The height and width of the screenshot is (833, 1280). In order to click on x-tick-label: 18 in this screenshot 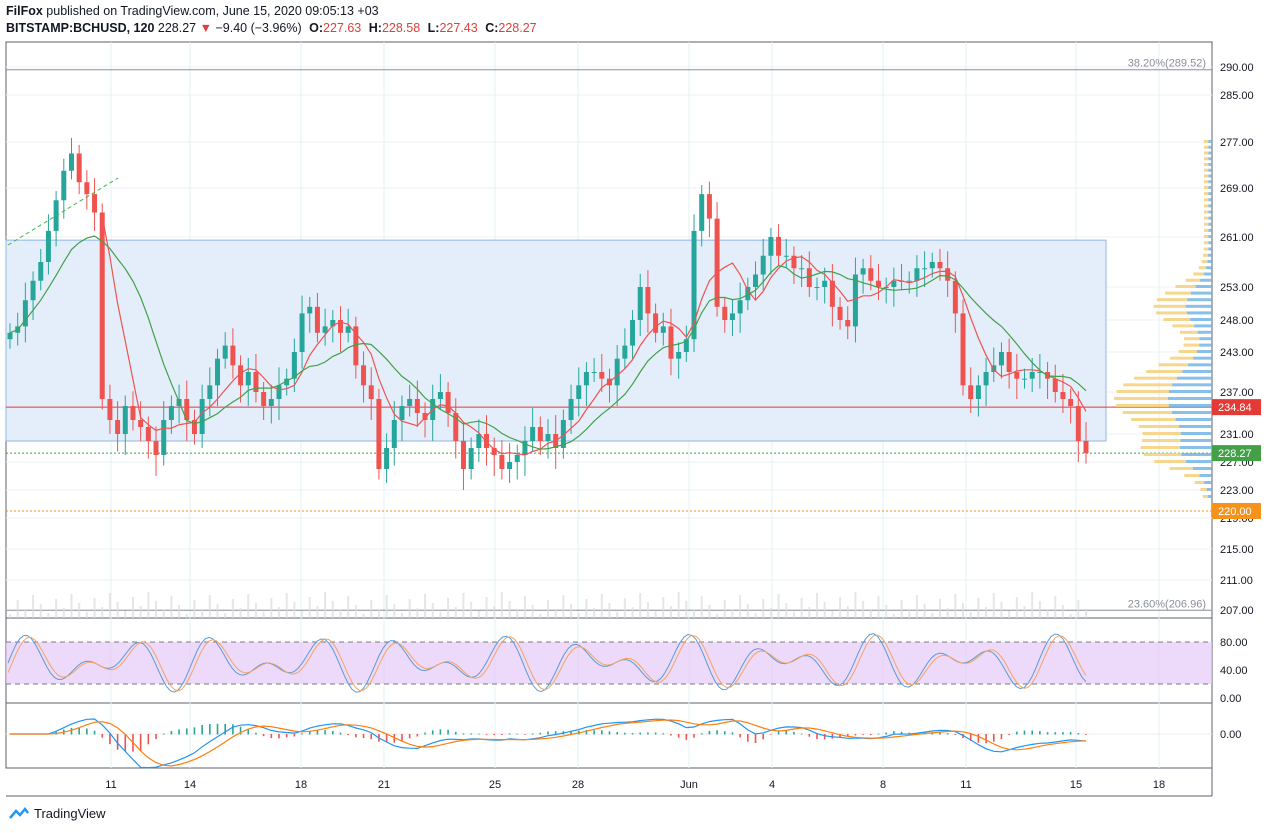, I will do `click(1159, 785)`.